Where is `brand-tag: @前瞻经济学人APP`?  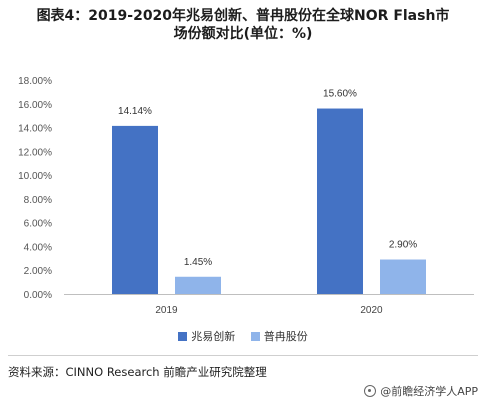 brand-tag: @前瞻经济学人APP is located at coordinates (421, 391).